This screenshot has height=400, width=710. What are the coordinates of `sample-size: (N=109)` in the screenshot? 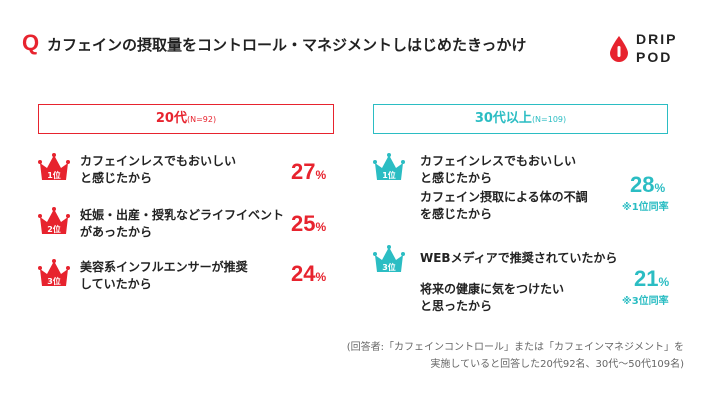 It's located at (549, 119).